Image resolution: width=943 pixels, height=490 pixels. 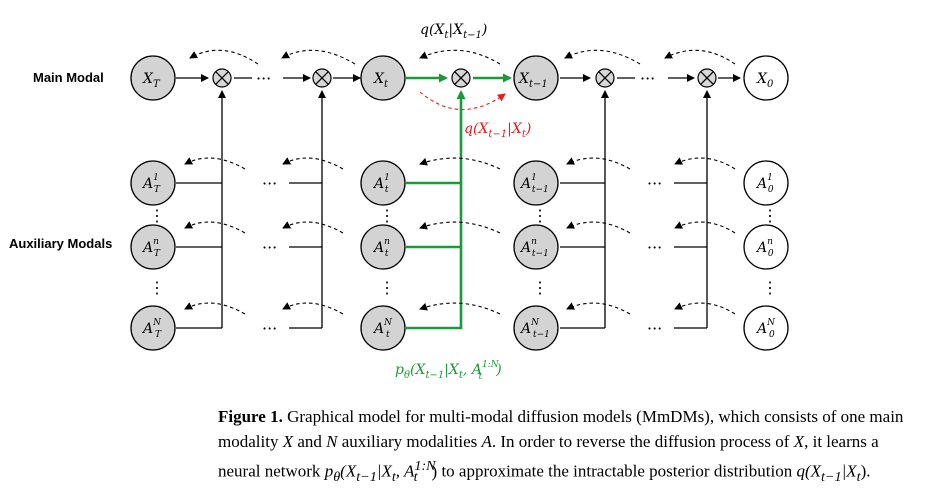 I want to click on posterior-arc, so click(x=462, y=101).